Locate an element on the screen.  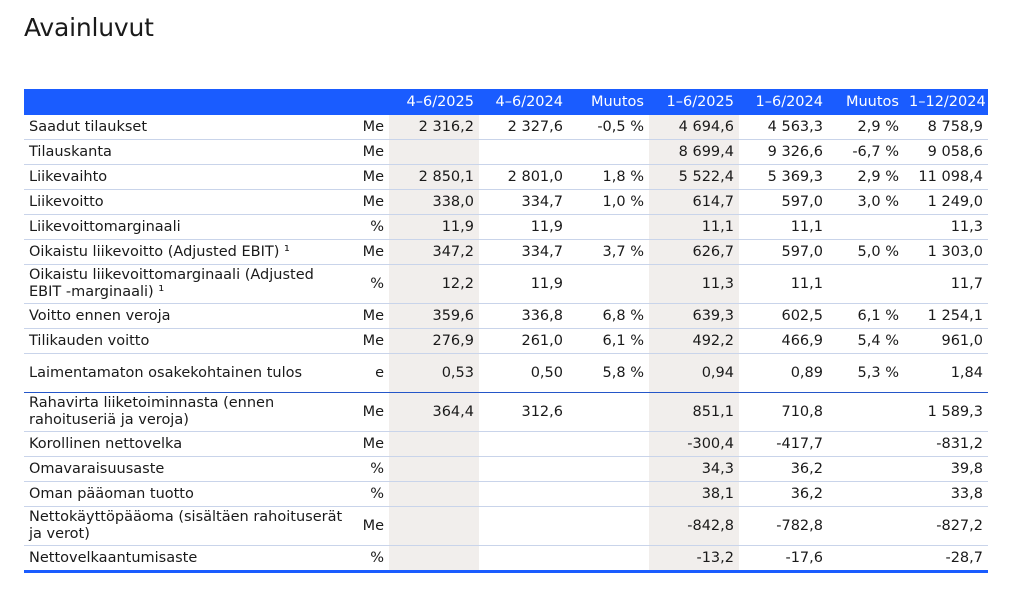
row-value: 2 801,0 is located at coordinates (523, 177).